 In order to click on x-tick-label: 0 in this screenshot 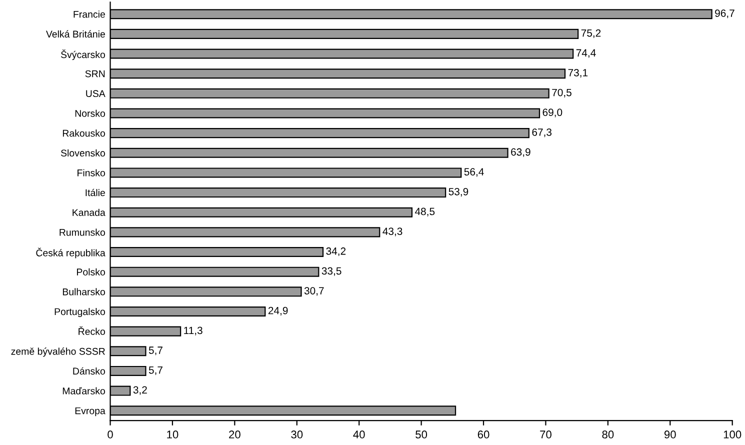, I will do `click(110, 434)`.